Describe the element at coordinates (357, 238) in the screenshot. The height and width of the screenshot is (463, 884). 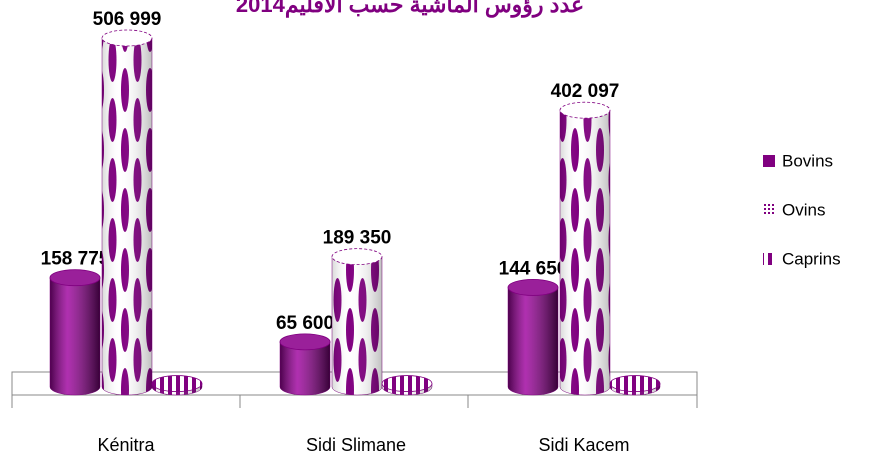
I see `value-label: 189 350` at that location.